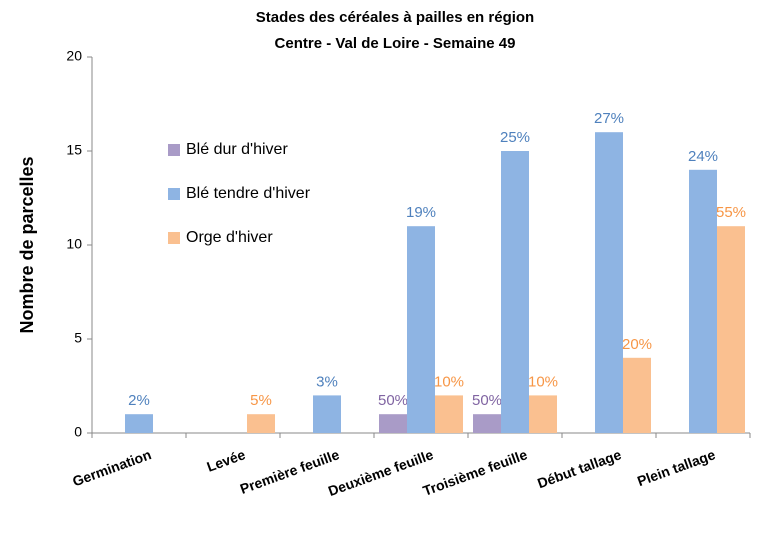  What do you see at coordinates (139, 400) in the screenshot?
I see `data-label: 2%` at bounding box center [139, 400].